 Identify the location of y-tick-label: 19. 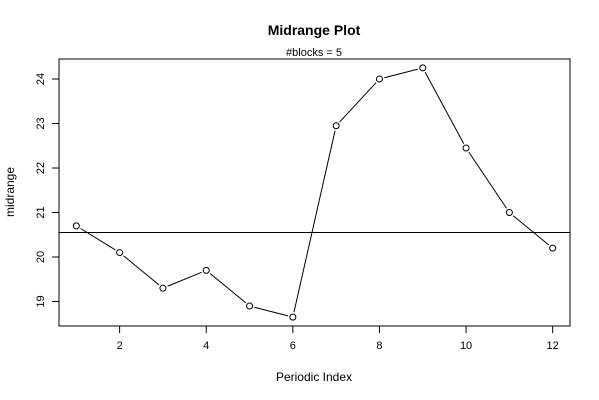
(41, 301).